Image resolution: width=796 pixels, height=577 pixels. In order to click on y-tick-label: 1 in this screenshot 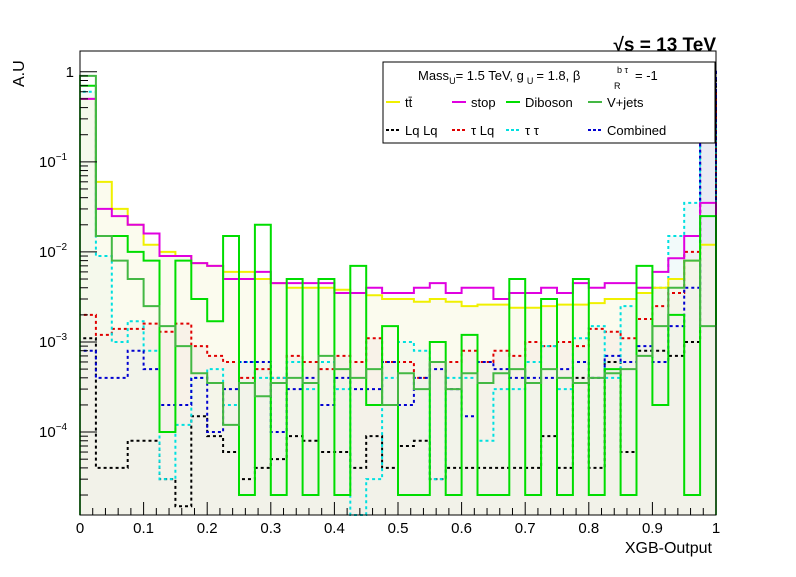, I will do `click(70, 72)`.